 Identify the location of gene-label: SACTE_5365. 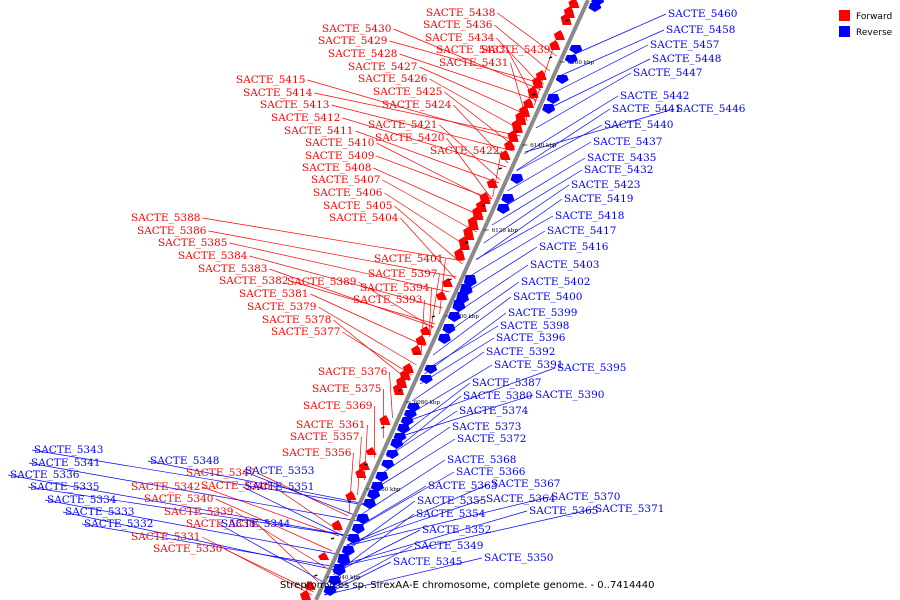
(563, 511).